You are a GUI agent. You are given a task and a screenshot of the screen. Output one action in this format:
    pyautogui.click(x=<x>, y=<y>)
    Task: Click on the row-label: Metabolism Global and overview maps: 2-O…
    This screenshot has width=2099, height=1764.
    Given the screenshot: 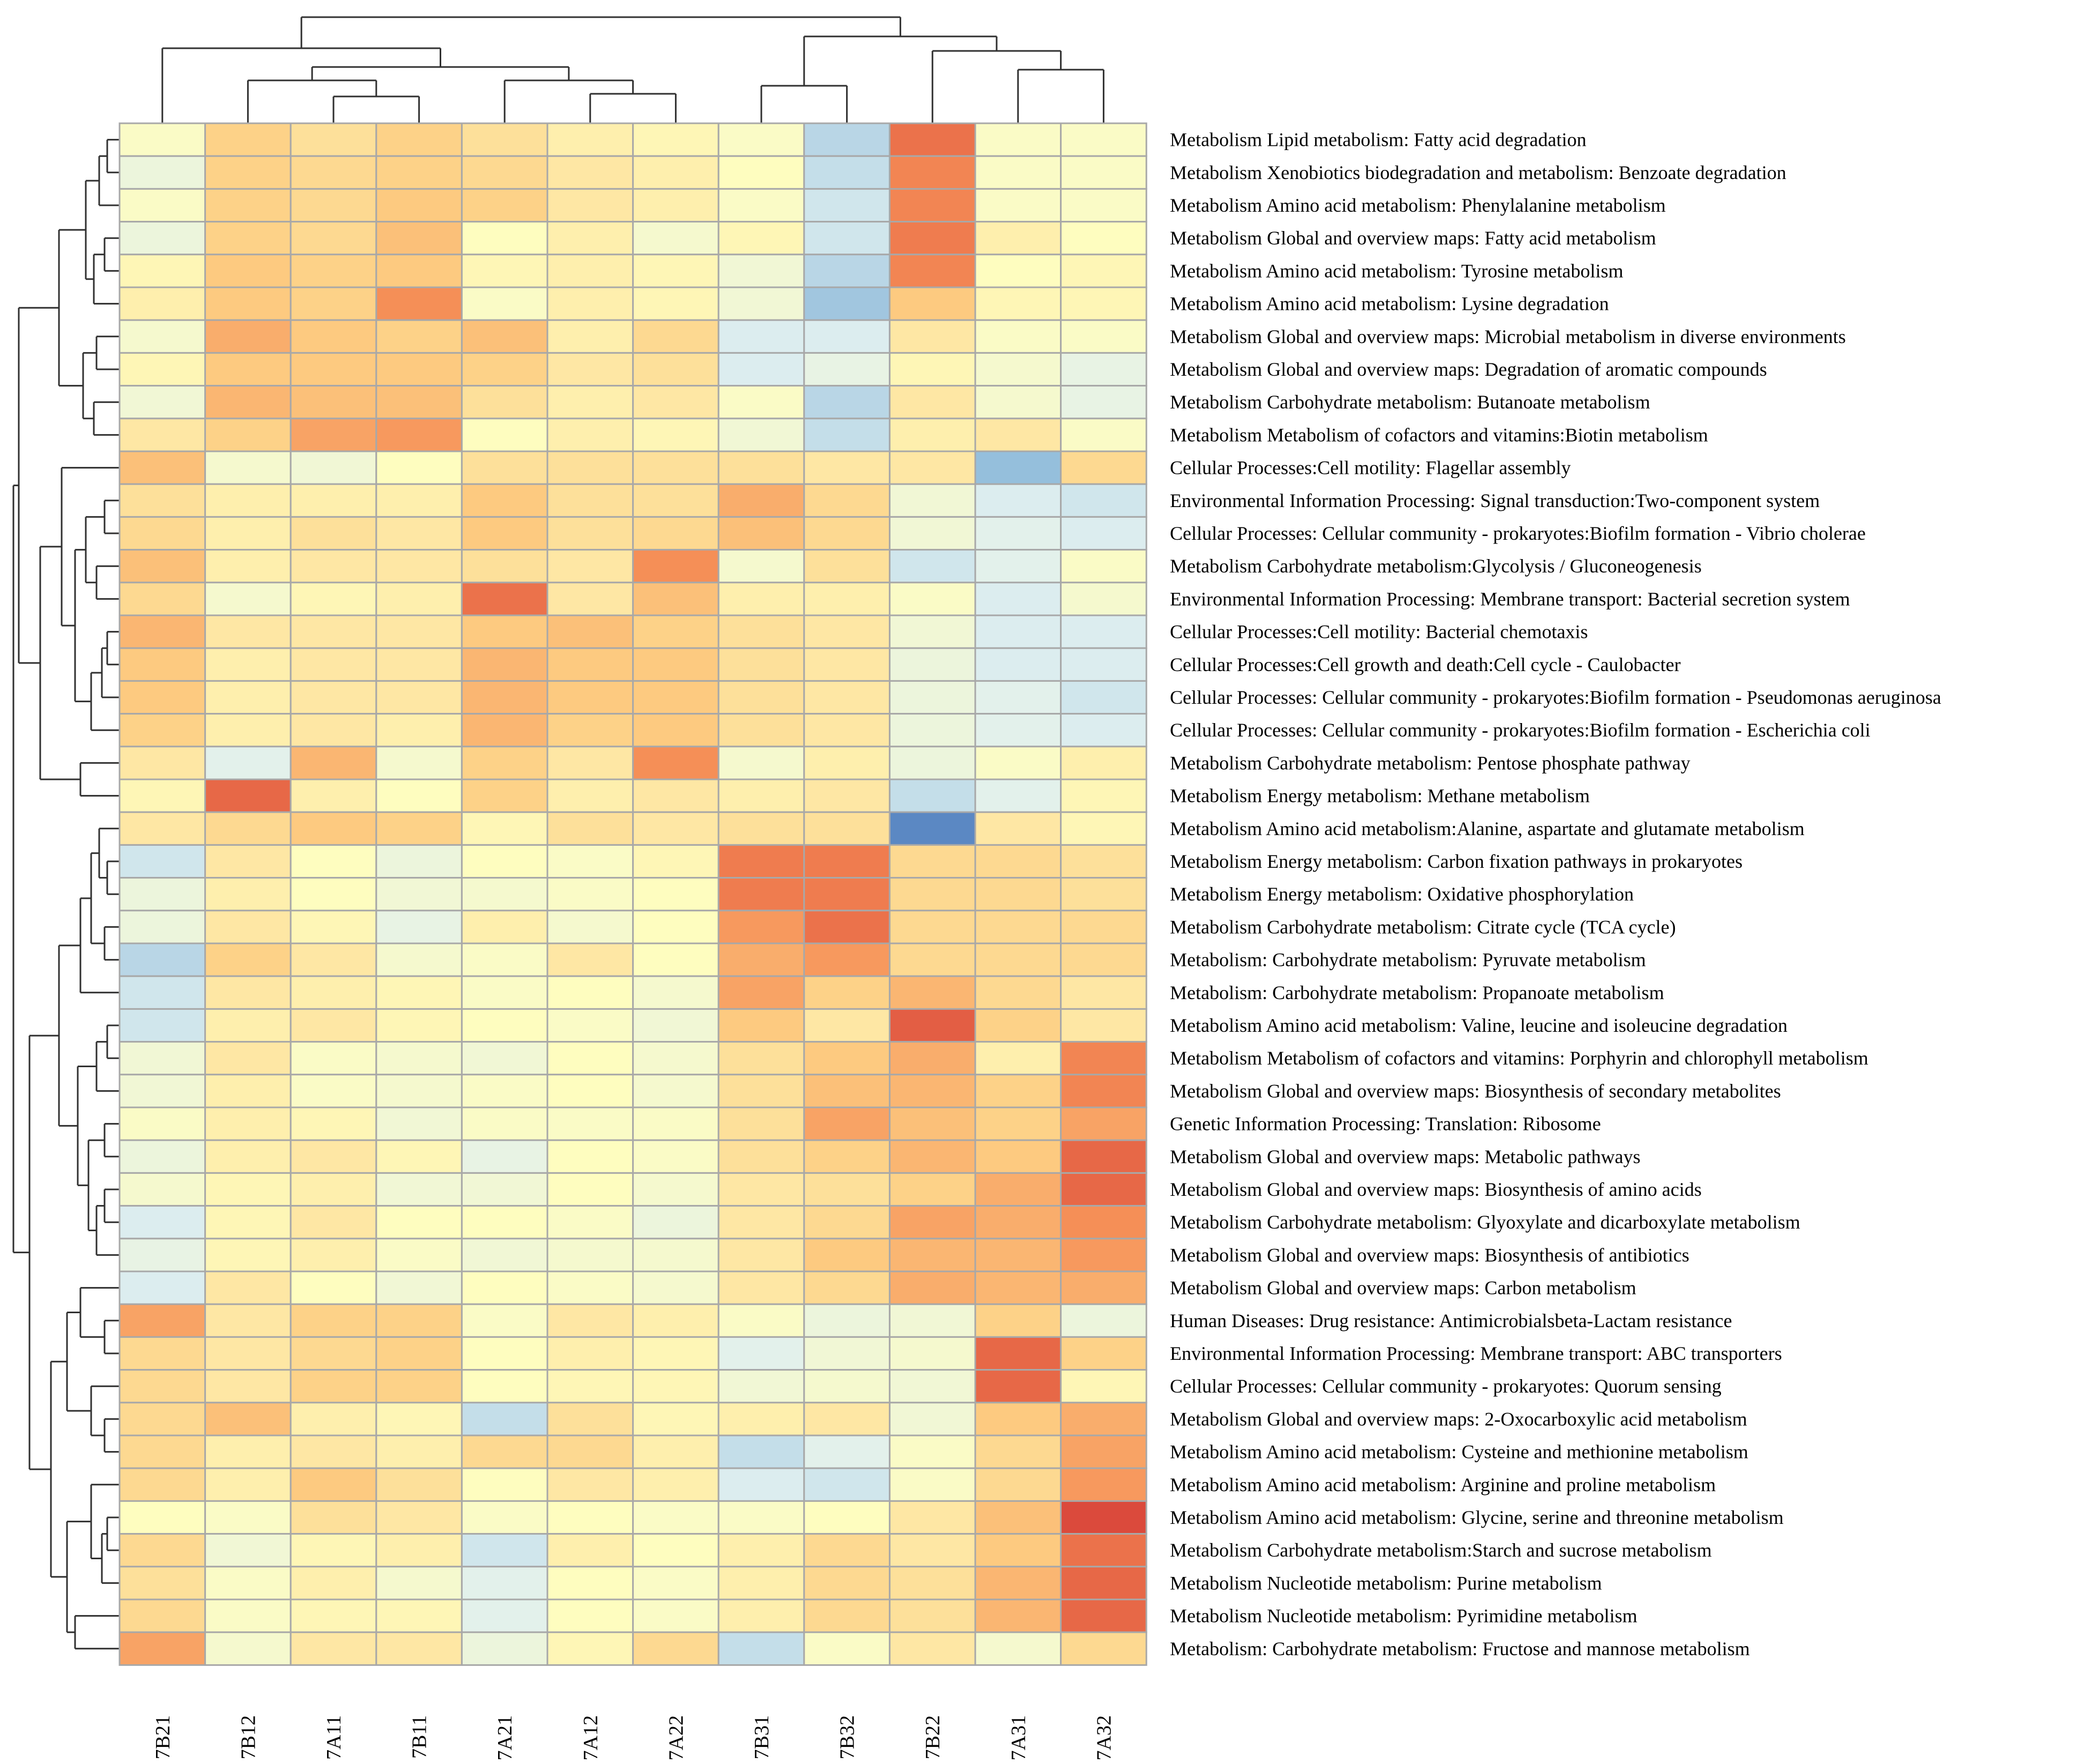 What is the action you would take?
    pyautogui.click(x=1459, y=1419)
    